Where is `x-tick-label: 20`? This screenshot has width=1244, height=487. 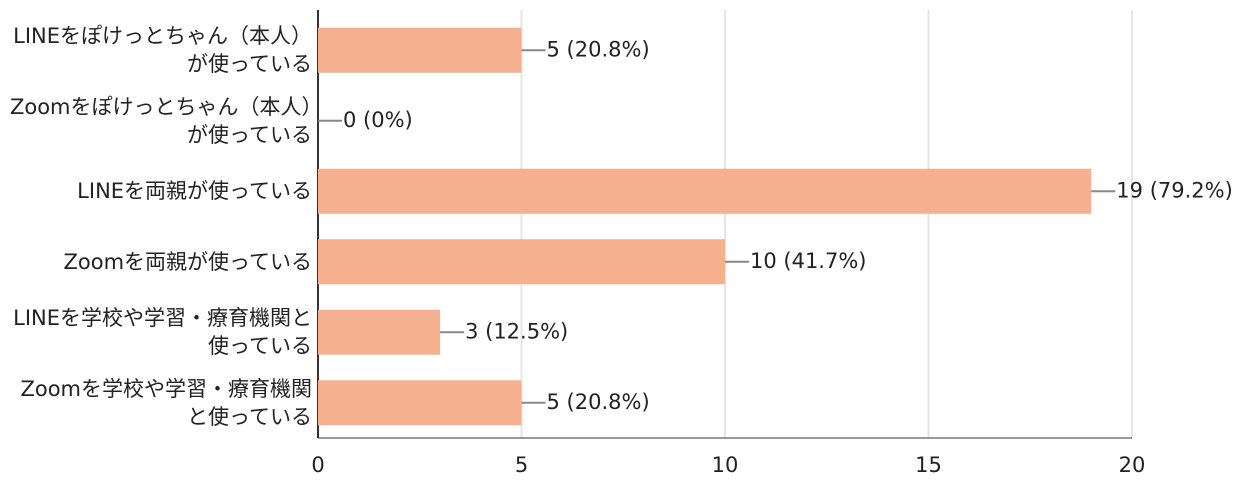 x-tick-label: 20 is located at coordinates (1132, 465).